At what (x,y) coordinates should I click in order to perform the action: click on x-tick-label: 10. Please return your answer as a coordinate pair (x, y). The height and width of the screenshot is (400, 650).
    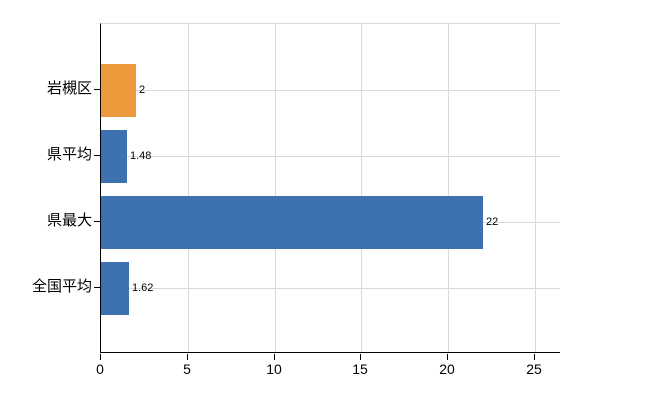
    Looking at the image, I should click on (274, 369).